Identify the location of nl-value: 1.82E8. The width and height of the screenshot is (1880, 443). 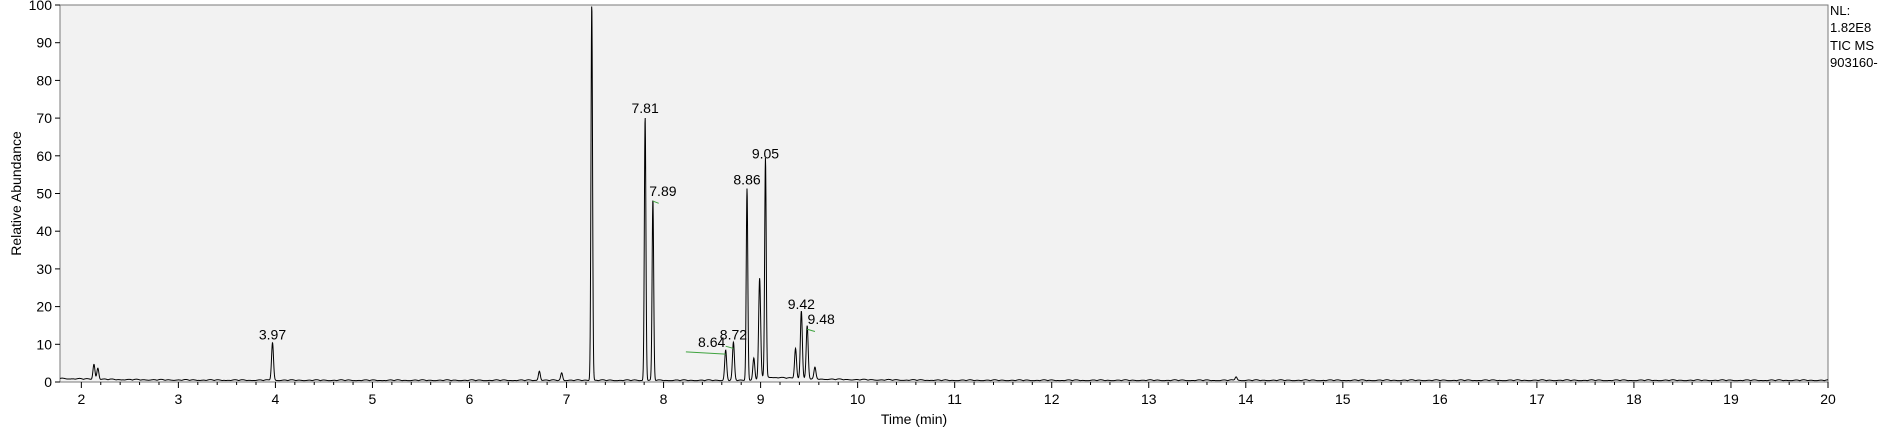
(1851, 27).